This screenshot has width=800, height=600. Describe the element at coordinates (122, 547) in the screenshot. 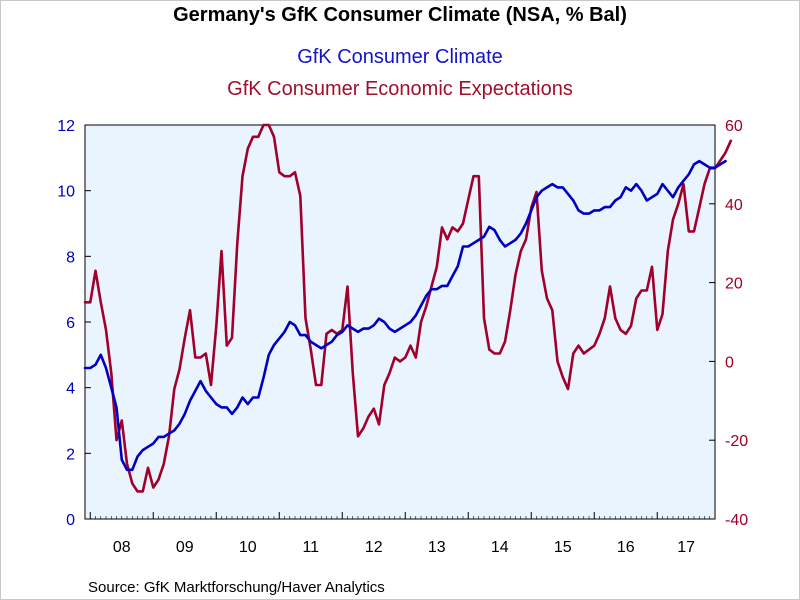

I see `x-axis-tick-label: 08` at that location.